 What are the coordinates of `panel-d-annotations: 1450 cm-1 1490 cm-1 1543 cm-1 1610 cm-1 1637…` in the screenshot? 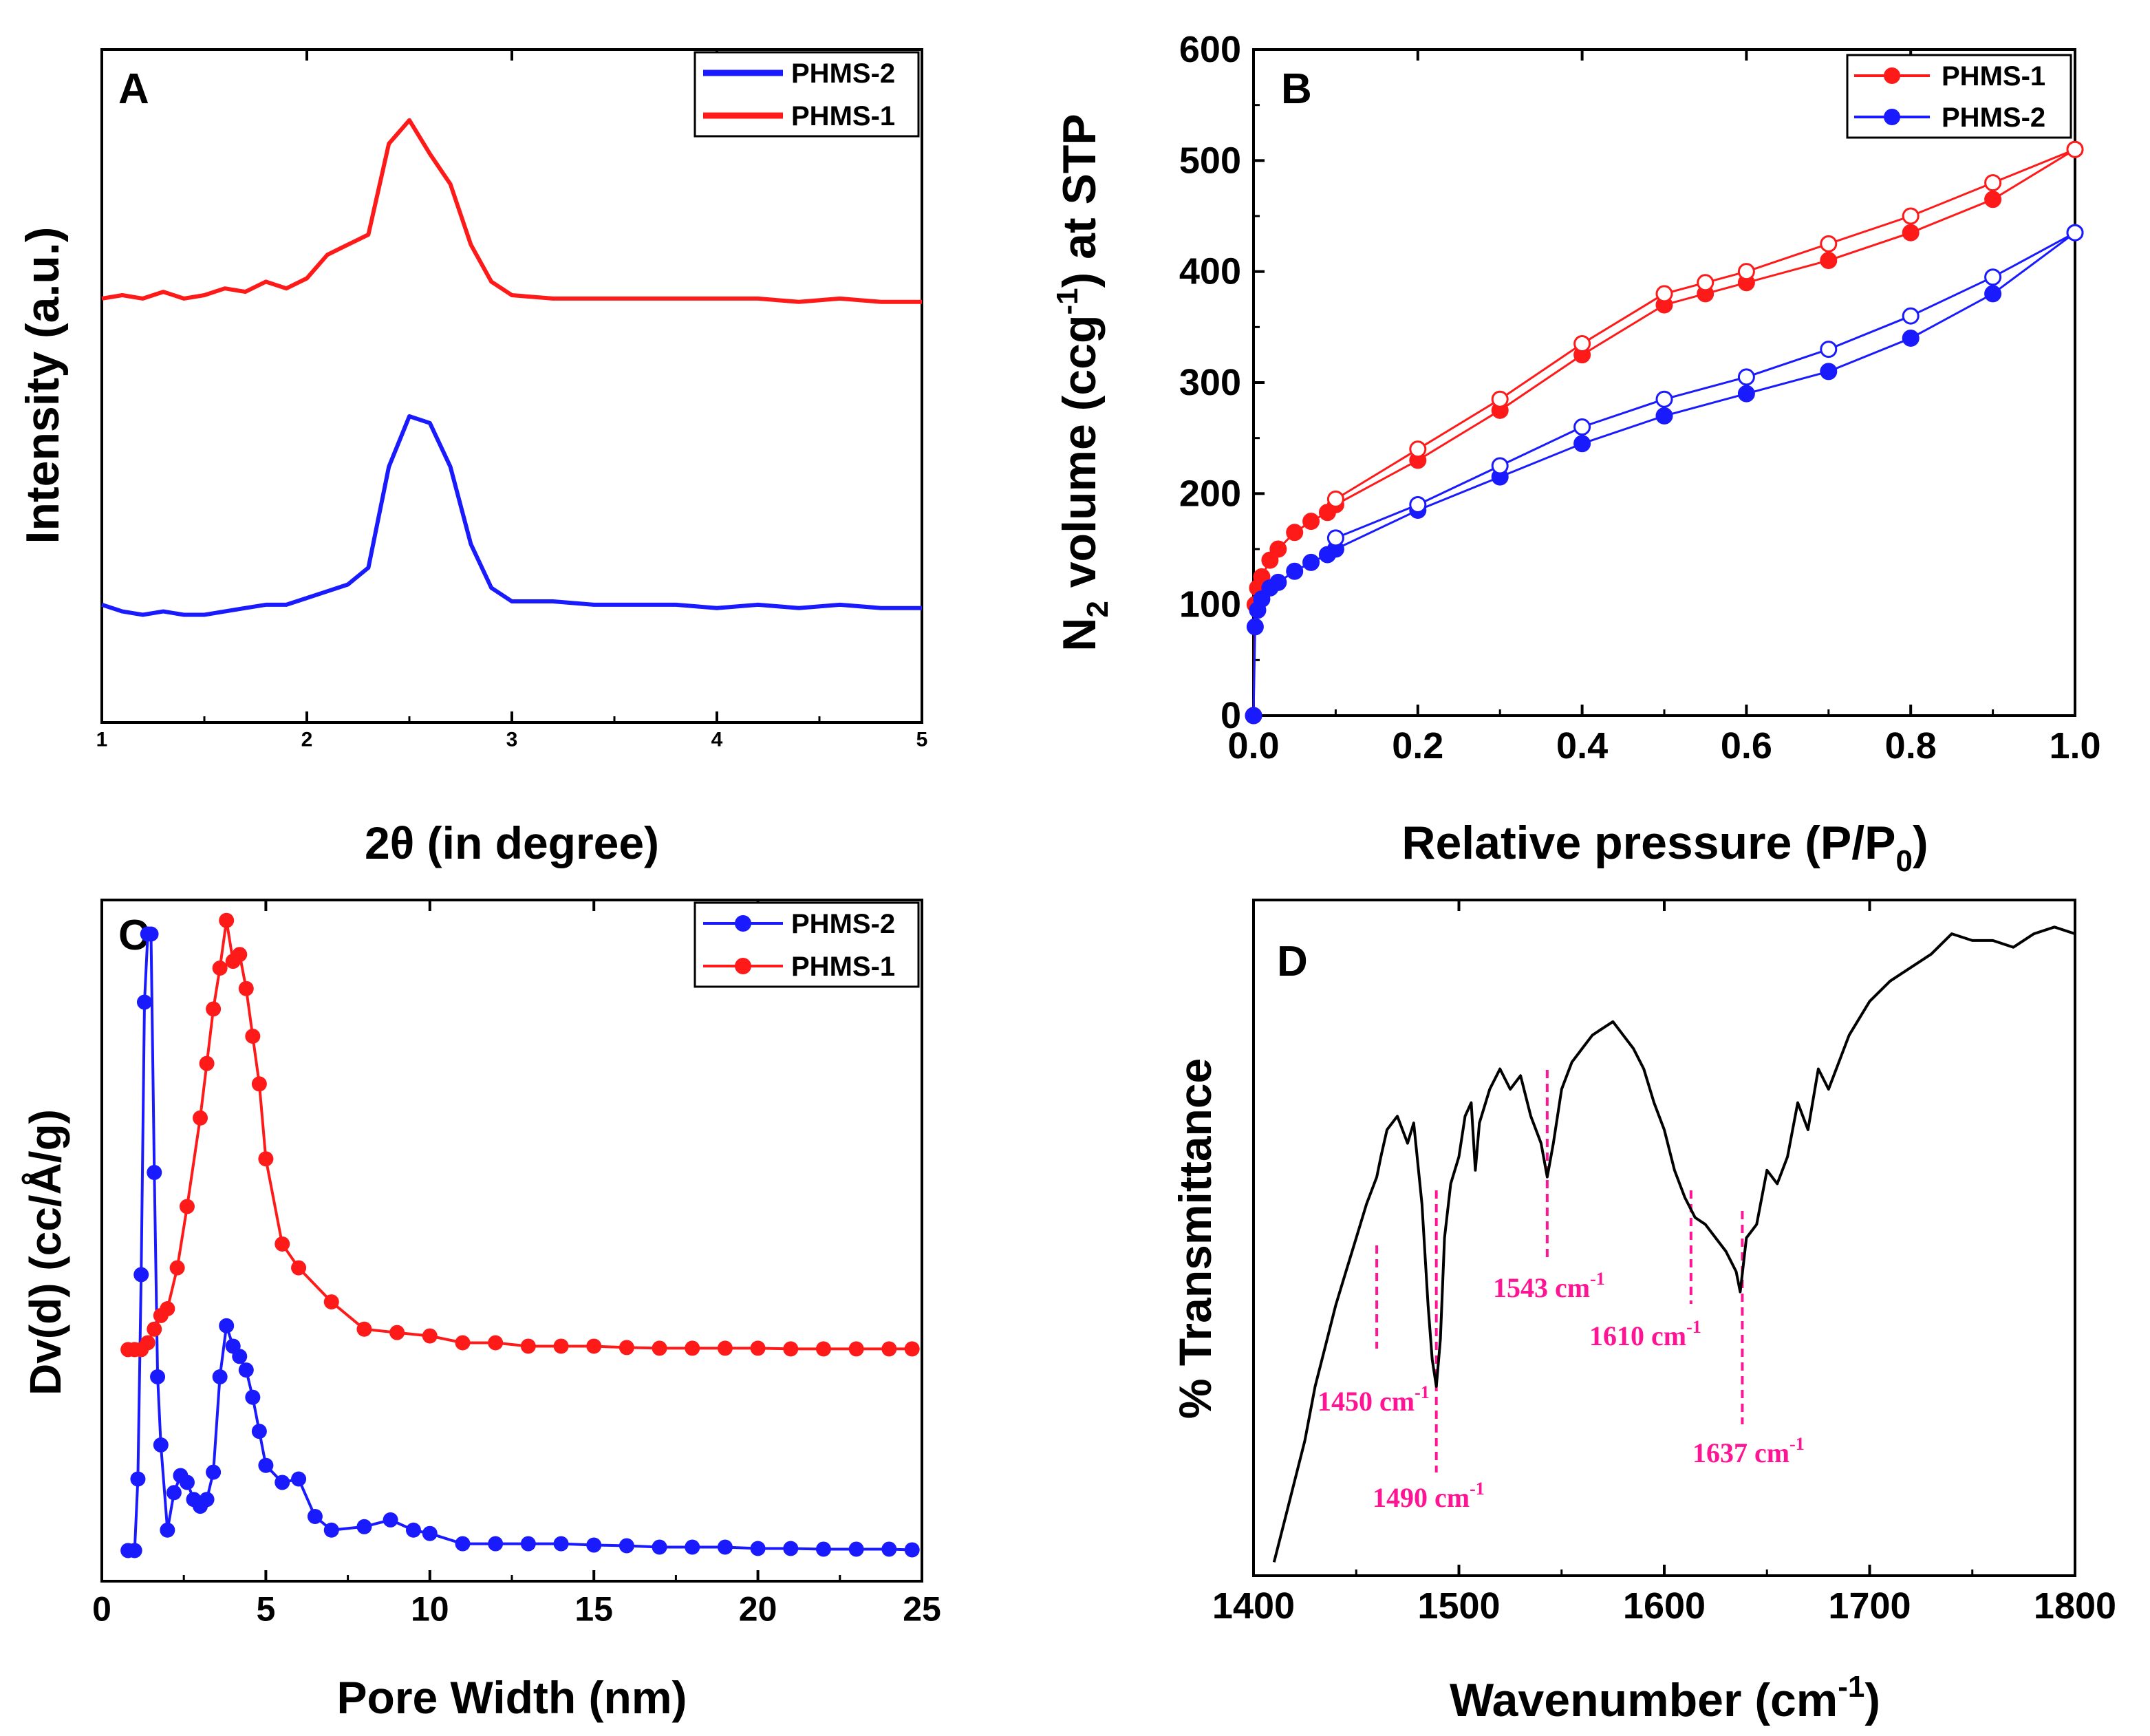 It's located at (1561, 1291).